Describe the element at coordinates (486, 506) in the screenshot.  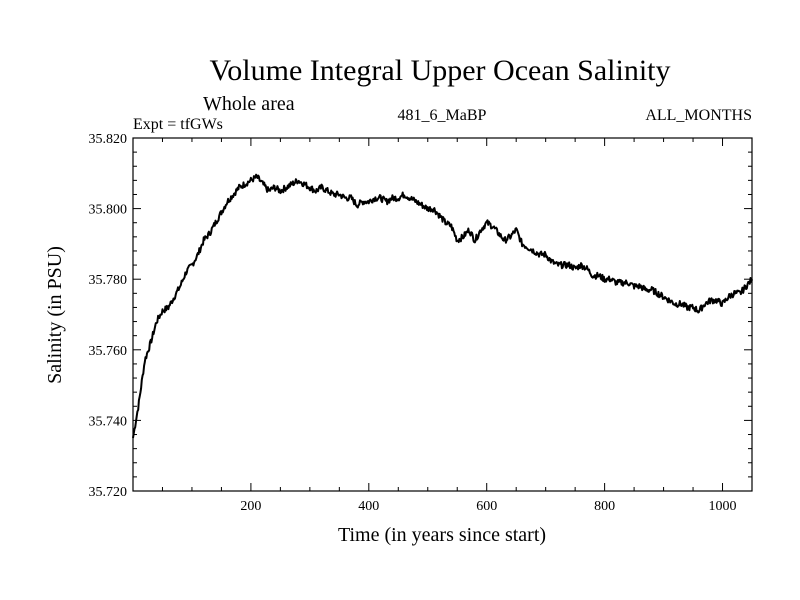
I see `x-tick-label: 600` at that location.